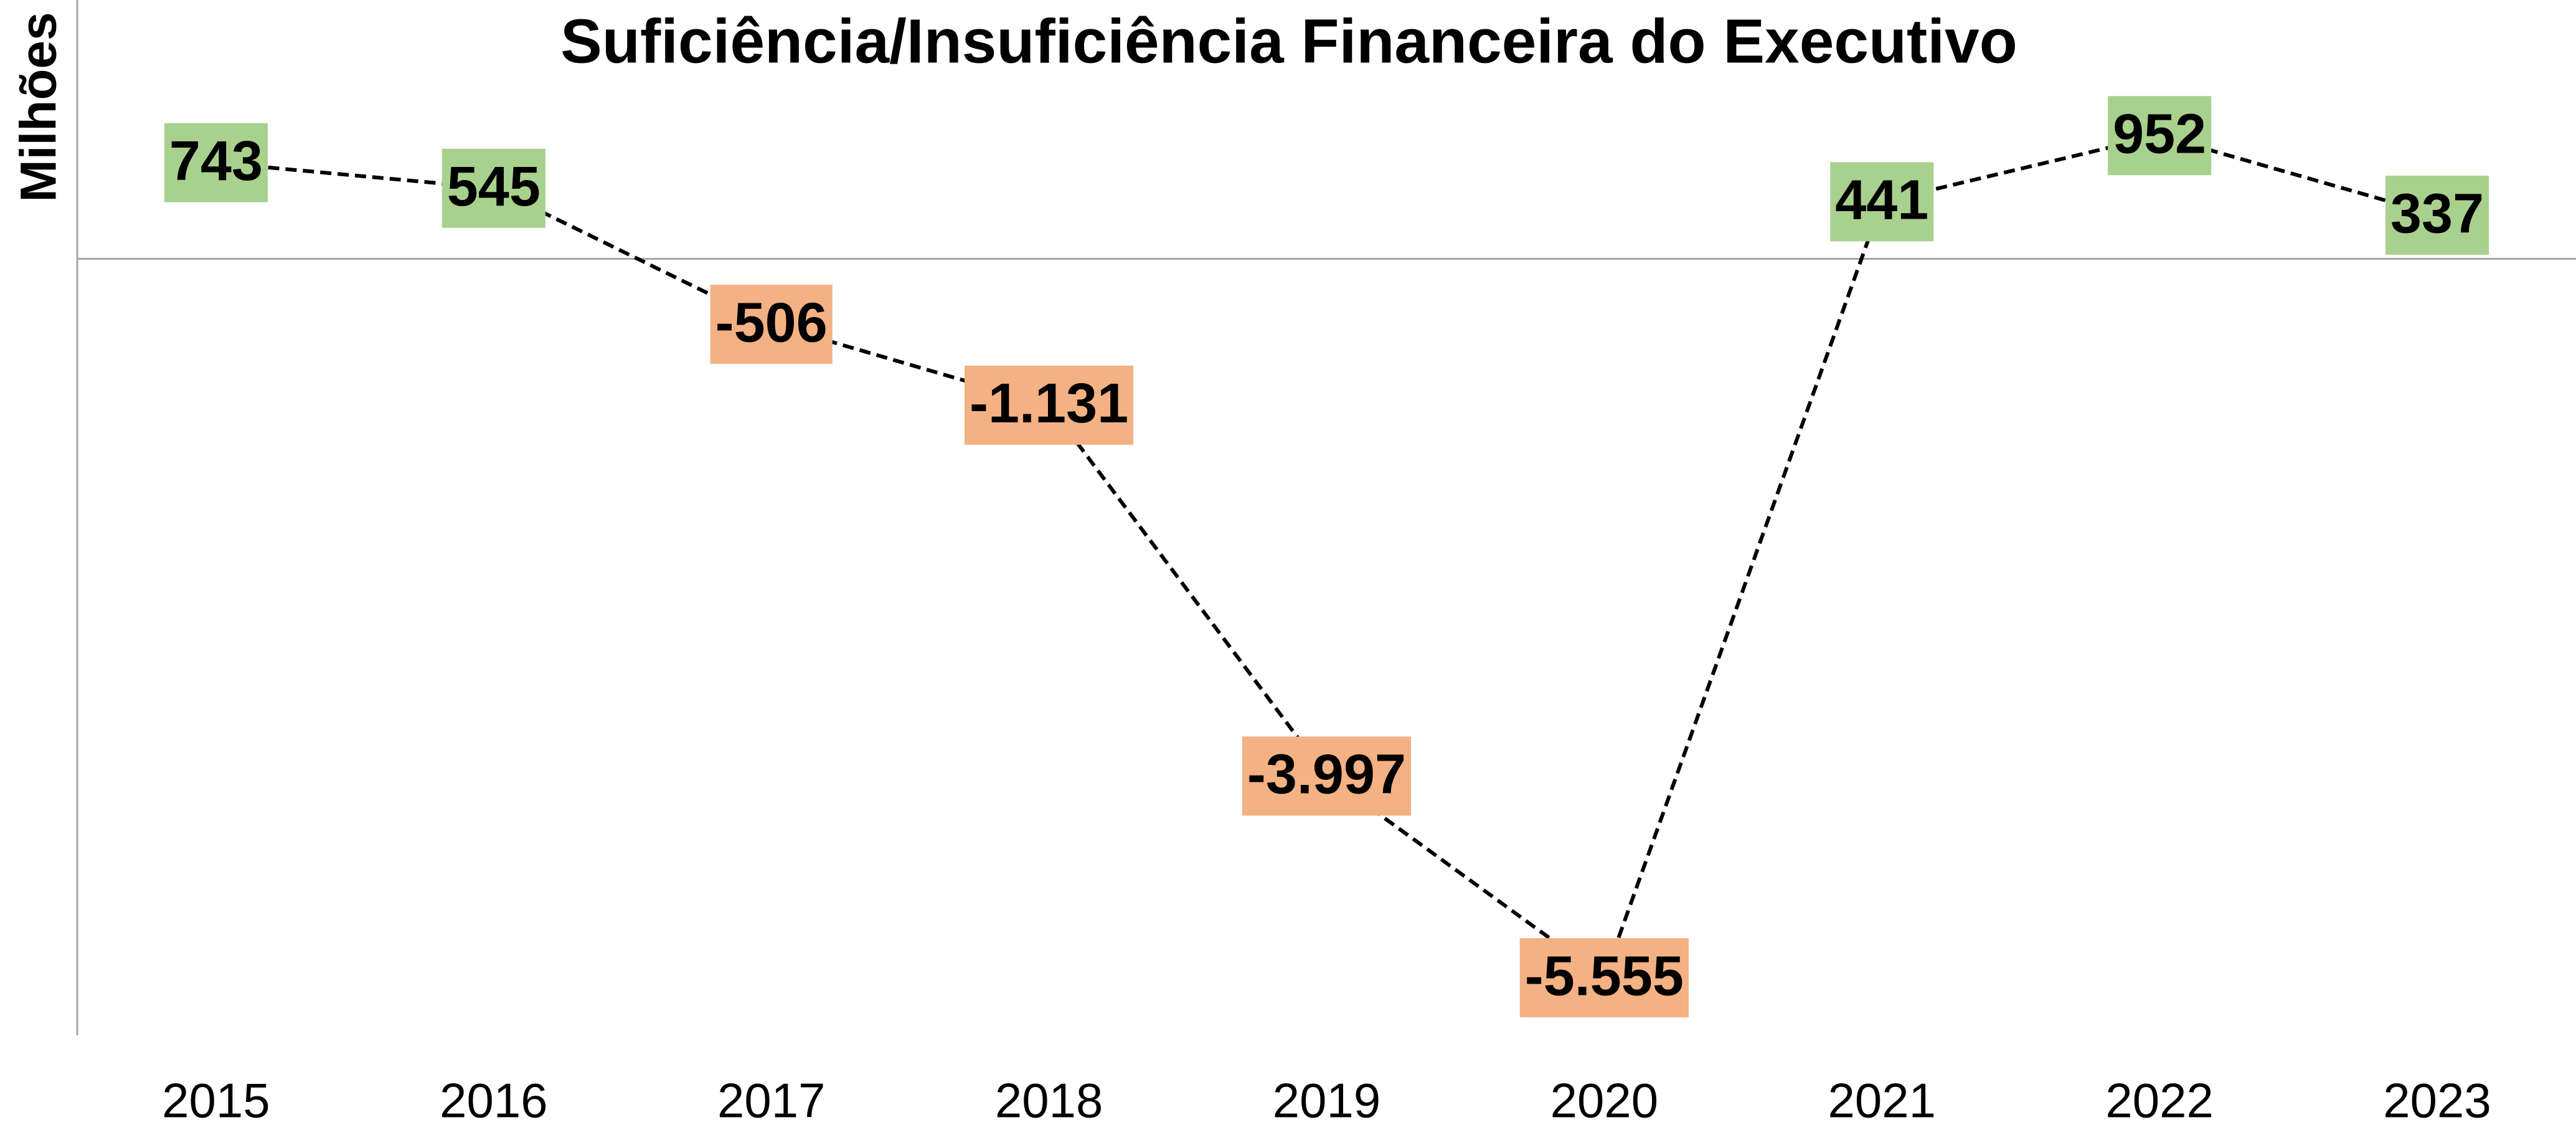  What do you see at coordinates (216, 1099) in the screenshot?
I see `x-tick-label: 2015` at bounding box center [216, 1099].